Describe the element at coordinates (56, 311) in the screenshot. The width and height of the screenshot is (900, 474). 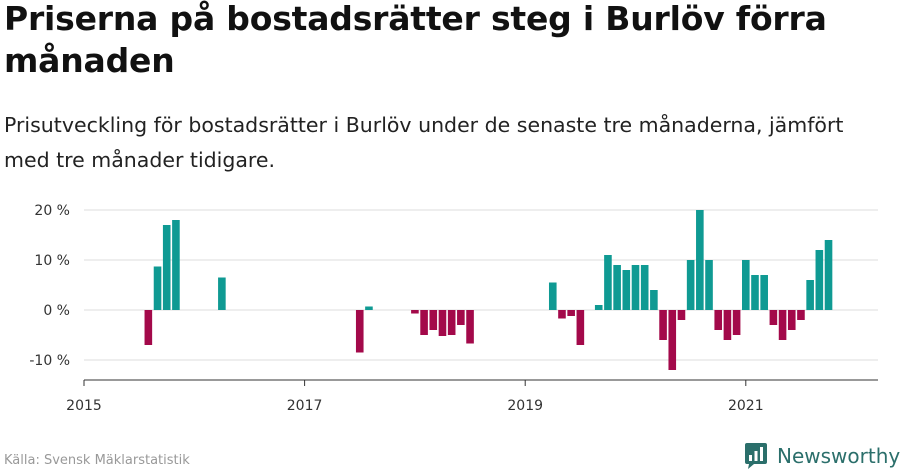
I see `y-tick-label: 0 %` at that location.